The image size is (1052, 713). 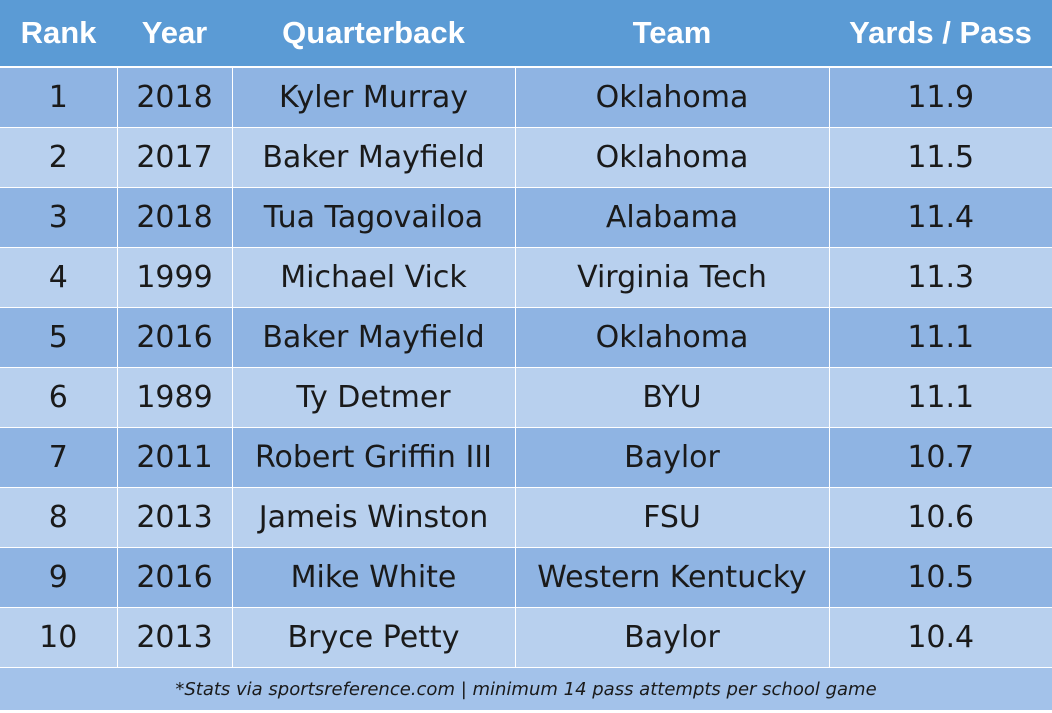 What do you see at coordinates (672, 217) in the screenshot?
I see `cell-team: Alabama` at bounding box center [672, 217].